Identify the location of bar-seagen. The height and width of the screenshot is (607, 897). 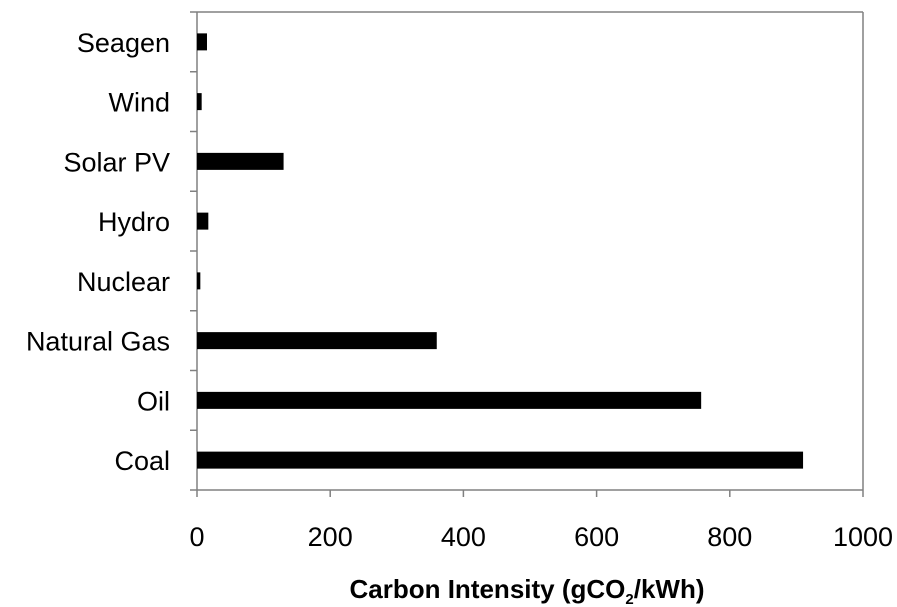
(202, 42).